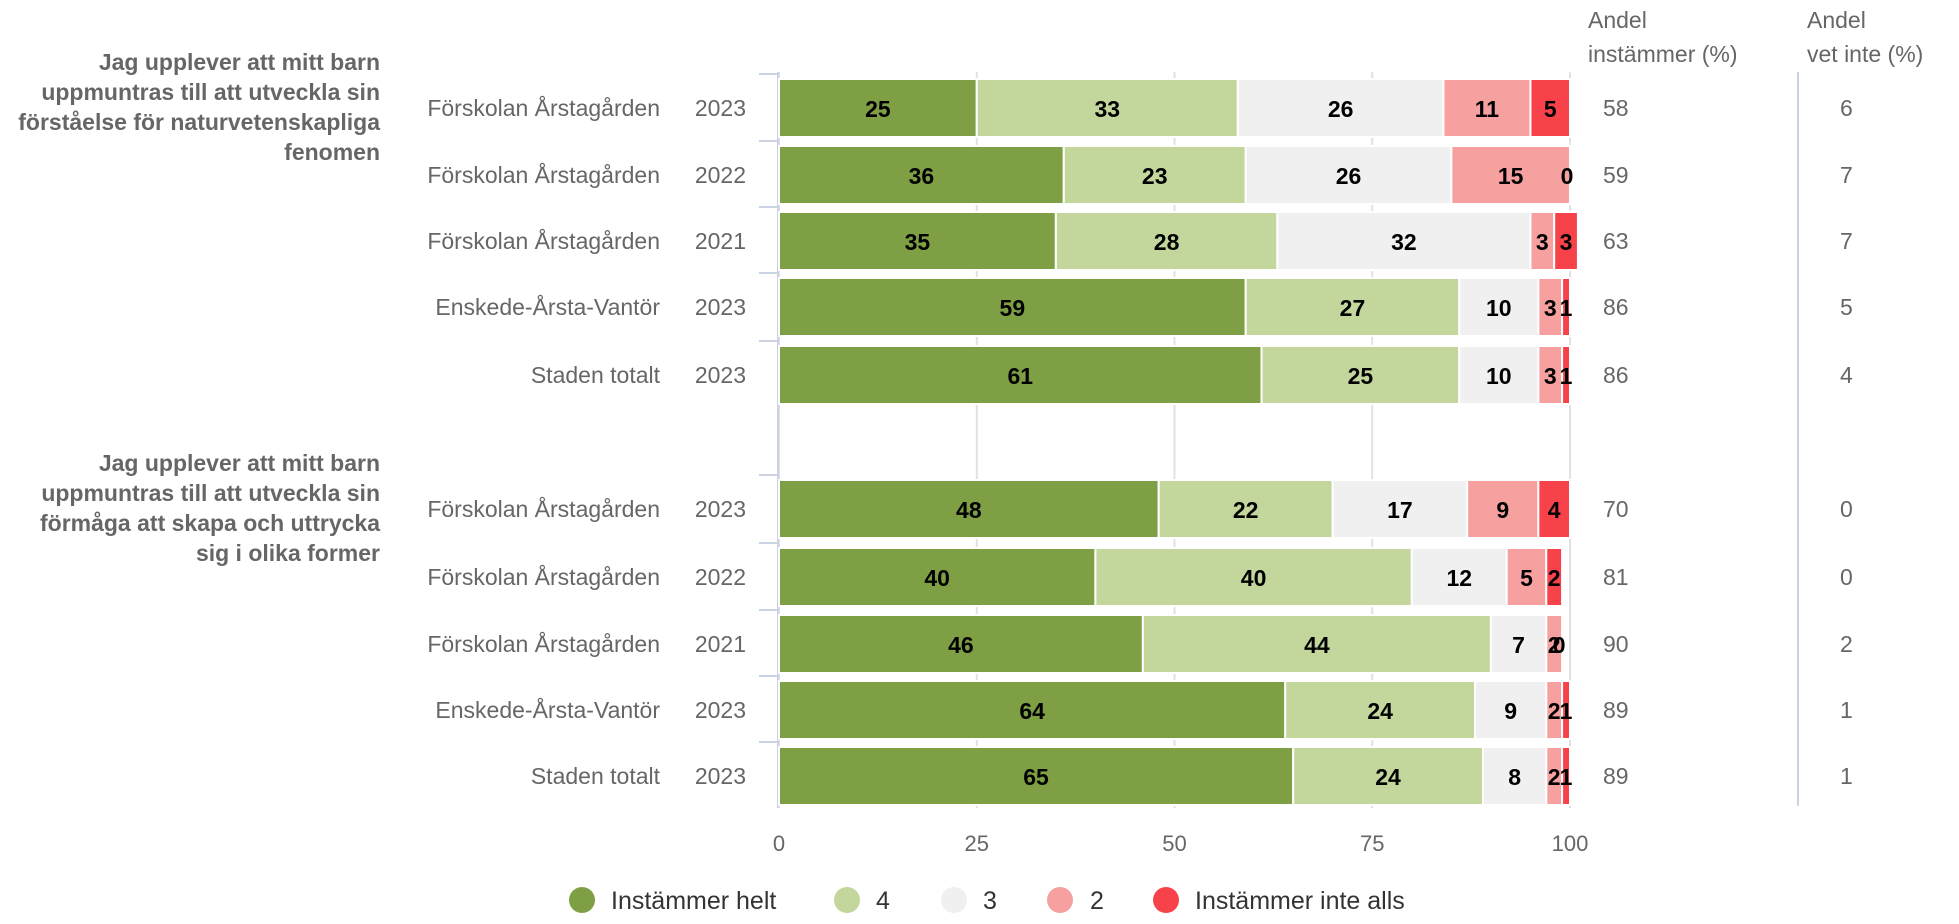  Describe the element at coordinates (1846, 776) in the screenshot. I see `dontknow-percent-value: 1` at that location.